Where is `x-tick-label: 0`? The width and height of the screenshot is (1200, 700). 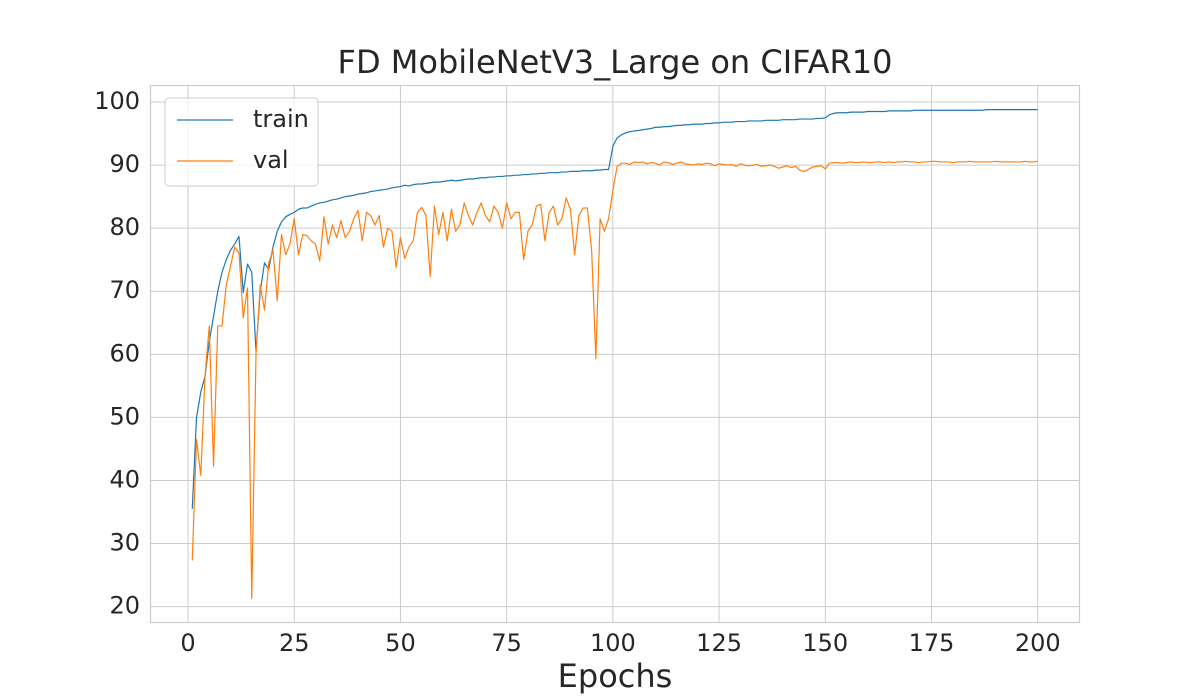
x-tick-label: 0 is located at coordinates (187, 643).